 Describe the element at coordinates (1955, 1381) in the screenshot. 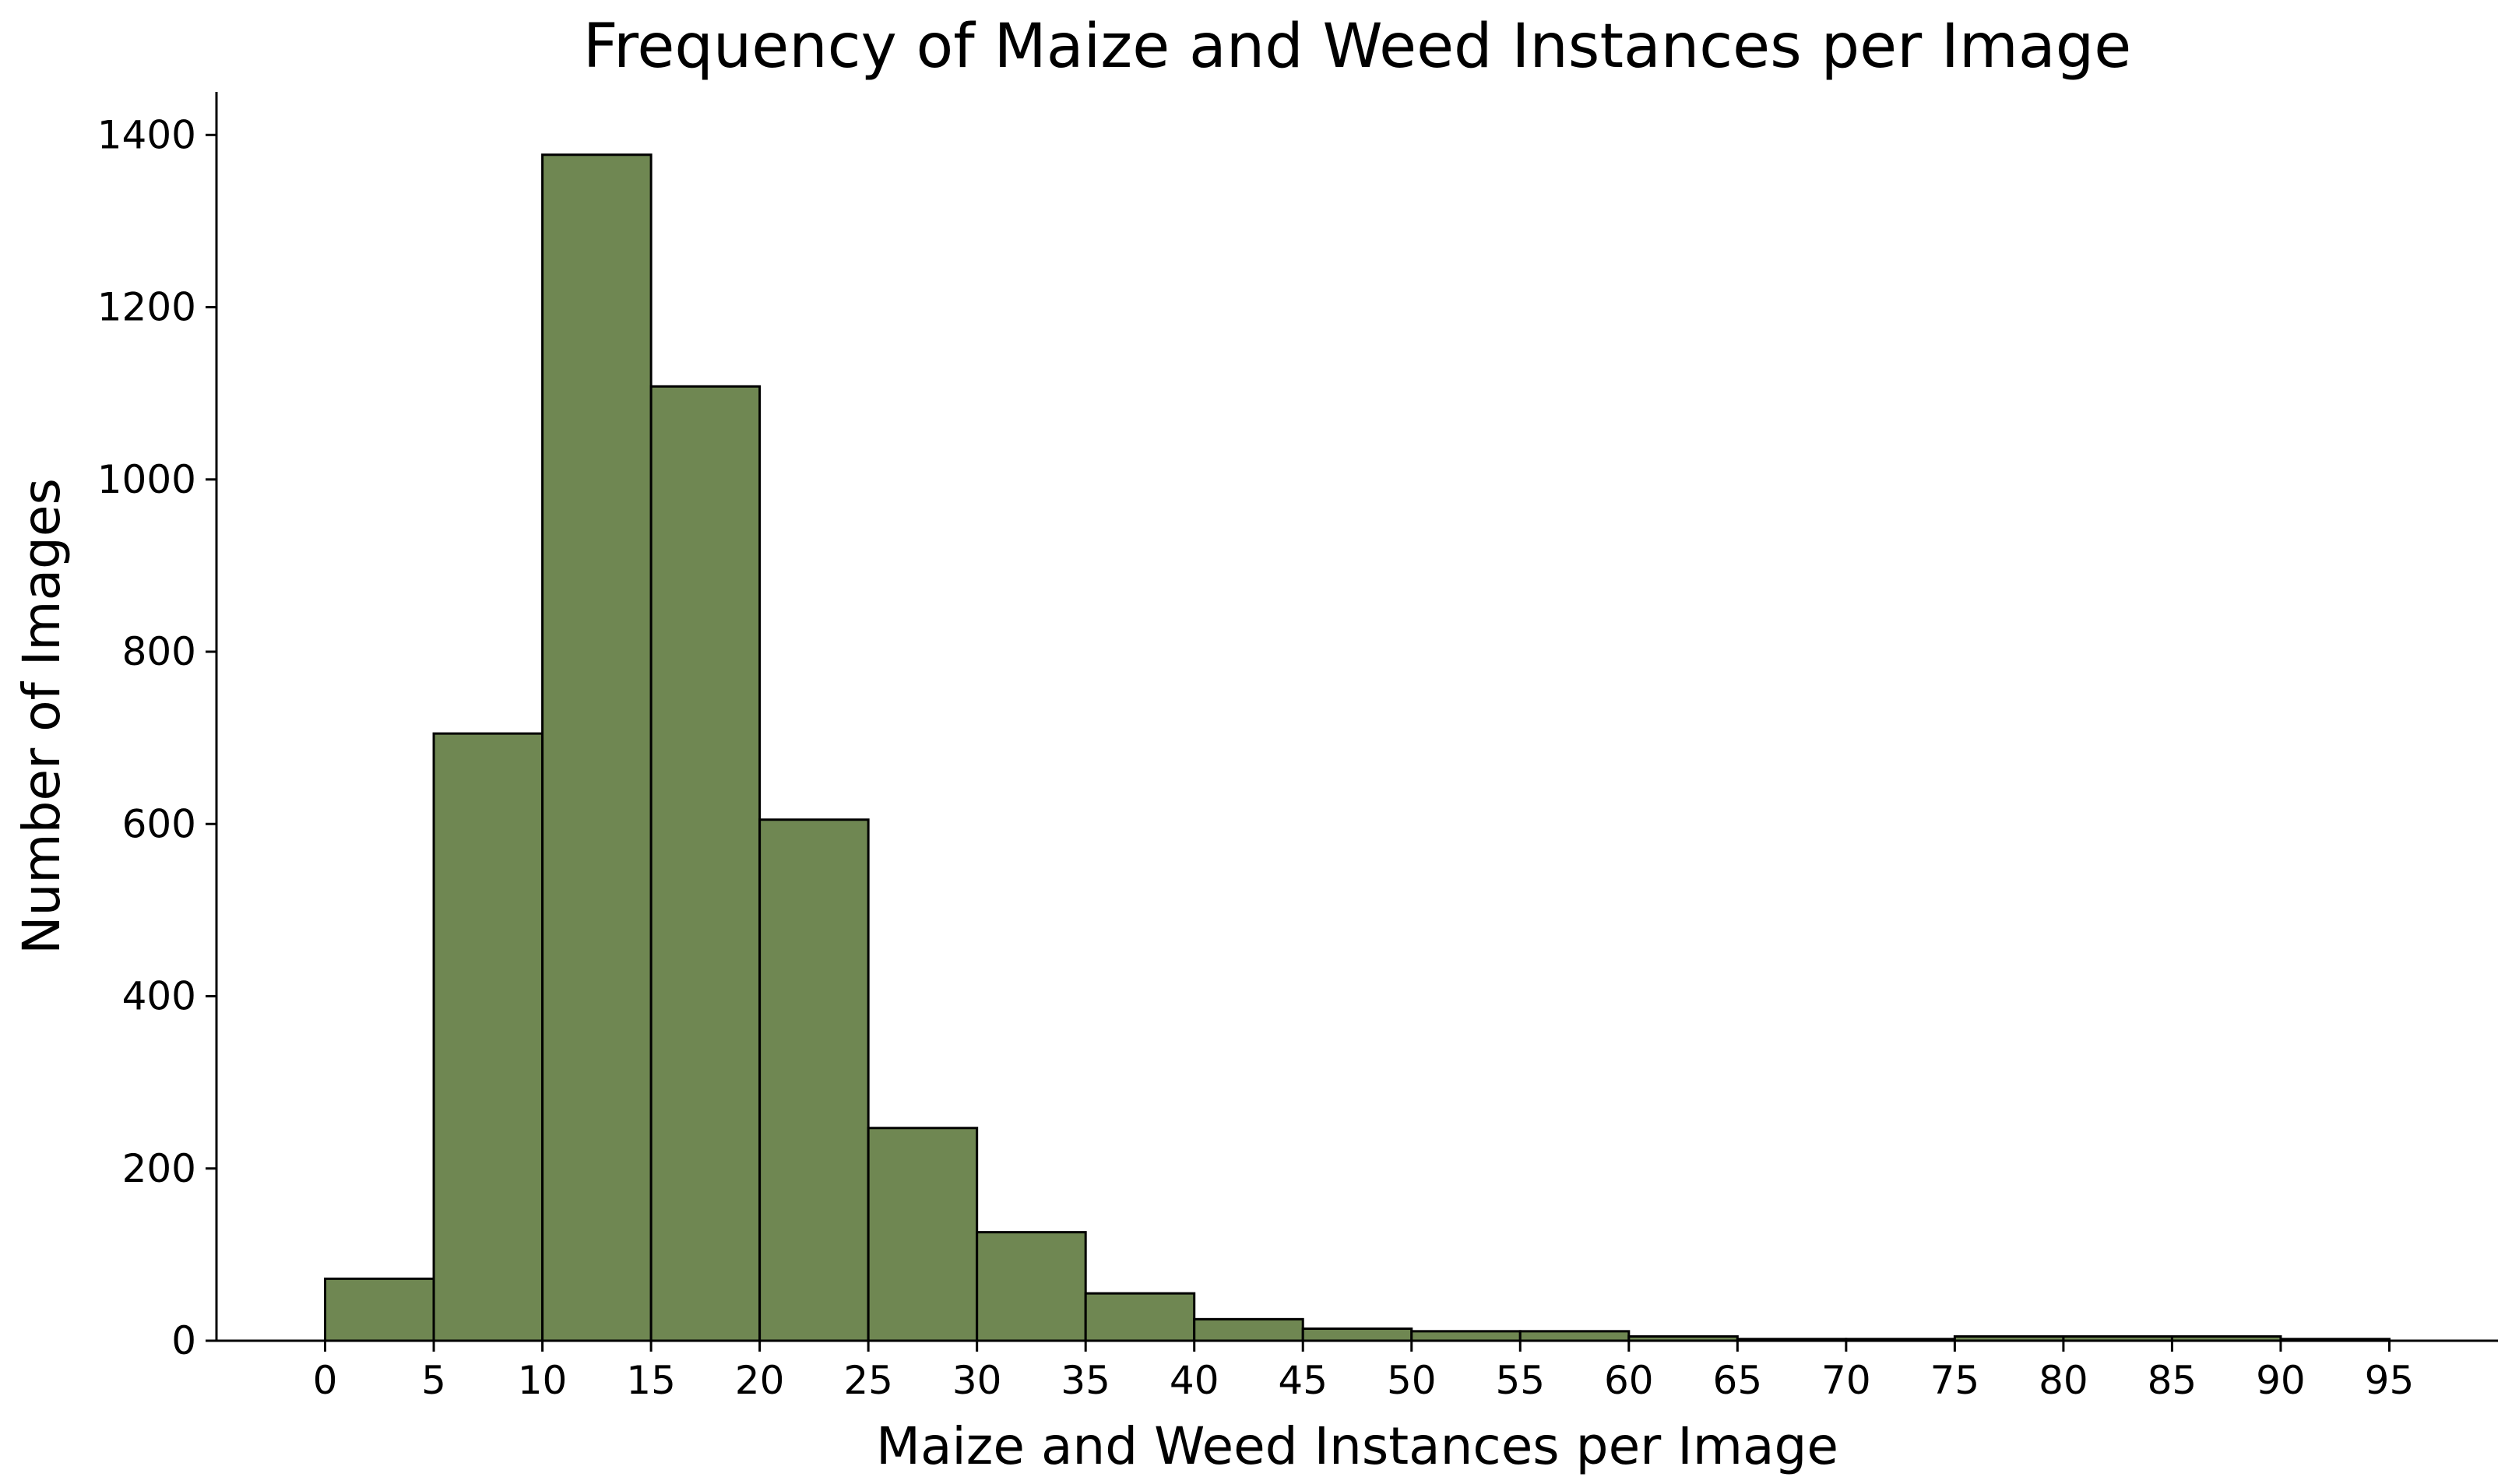

I see `x-tick-label: 75` at that location.